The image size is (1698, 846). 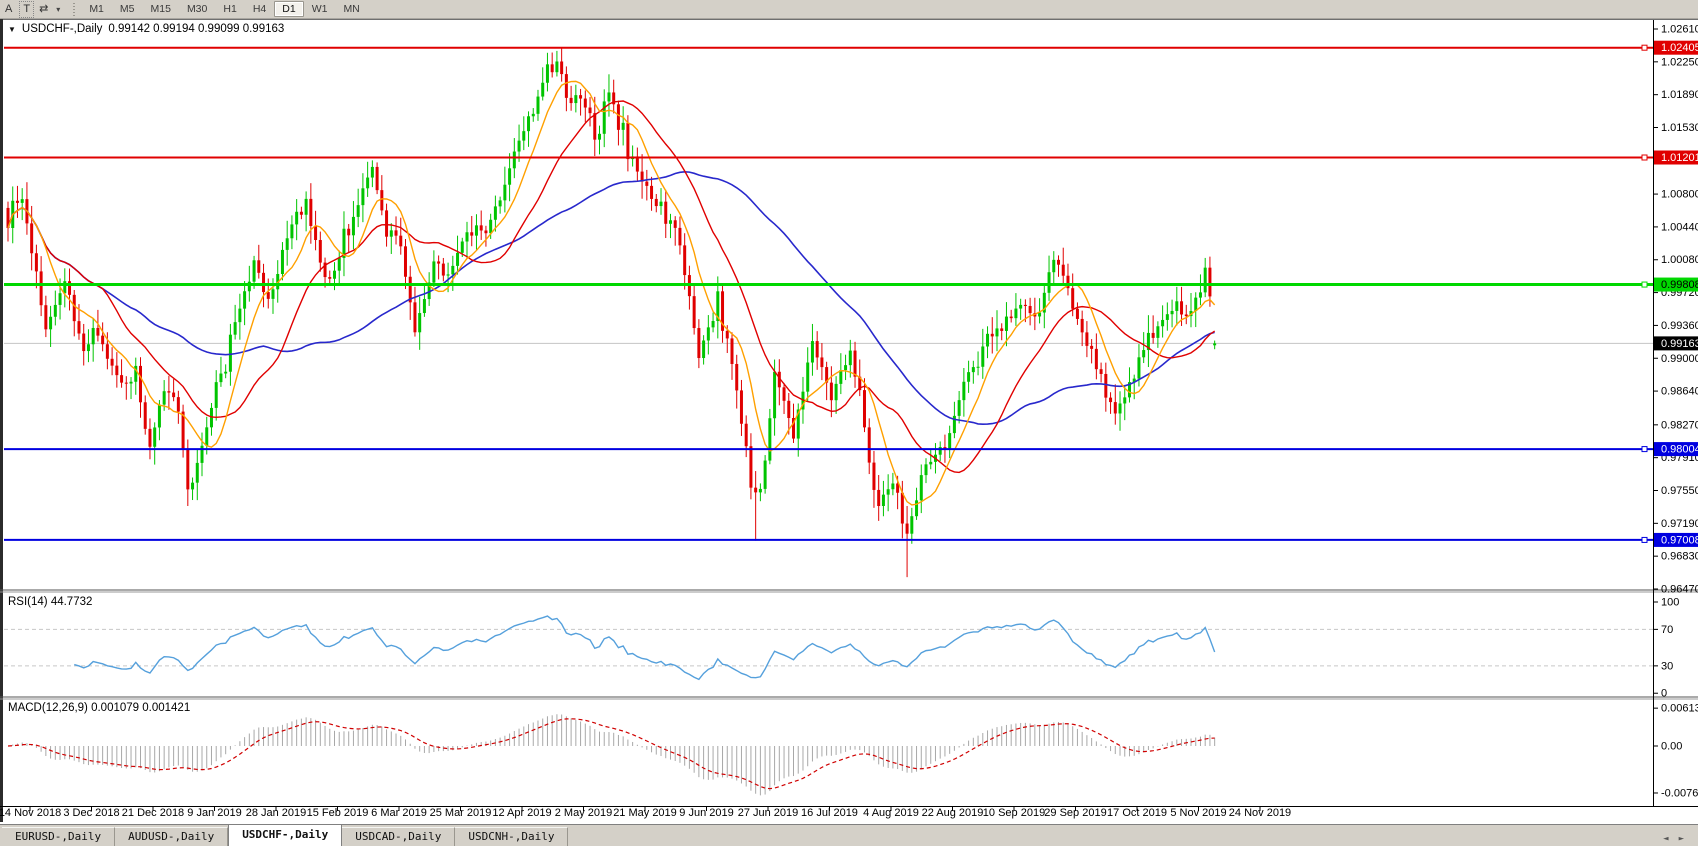 What do you see at coordinates (1679, 195) in the screenshot?
I see `price-tick-1.00800: 1.00800` at bounding box center [1679, 195].